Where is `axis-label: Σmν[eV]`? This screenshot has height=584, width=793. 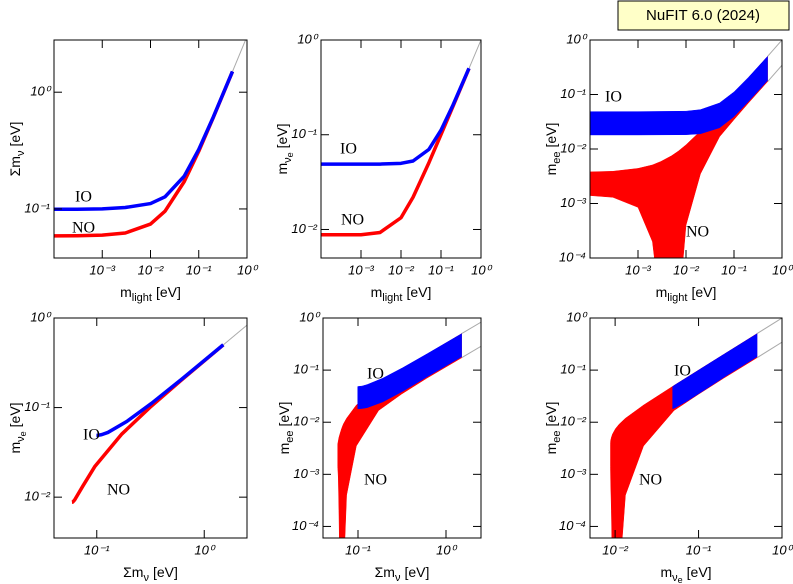 axis-label: Σmν[eV] is located at coordinates (402, 574).